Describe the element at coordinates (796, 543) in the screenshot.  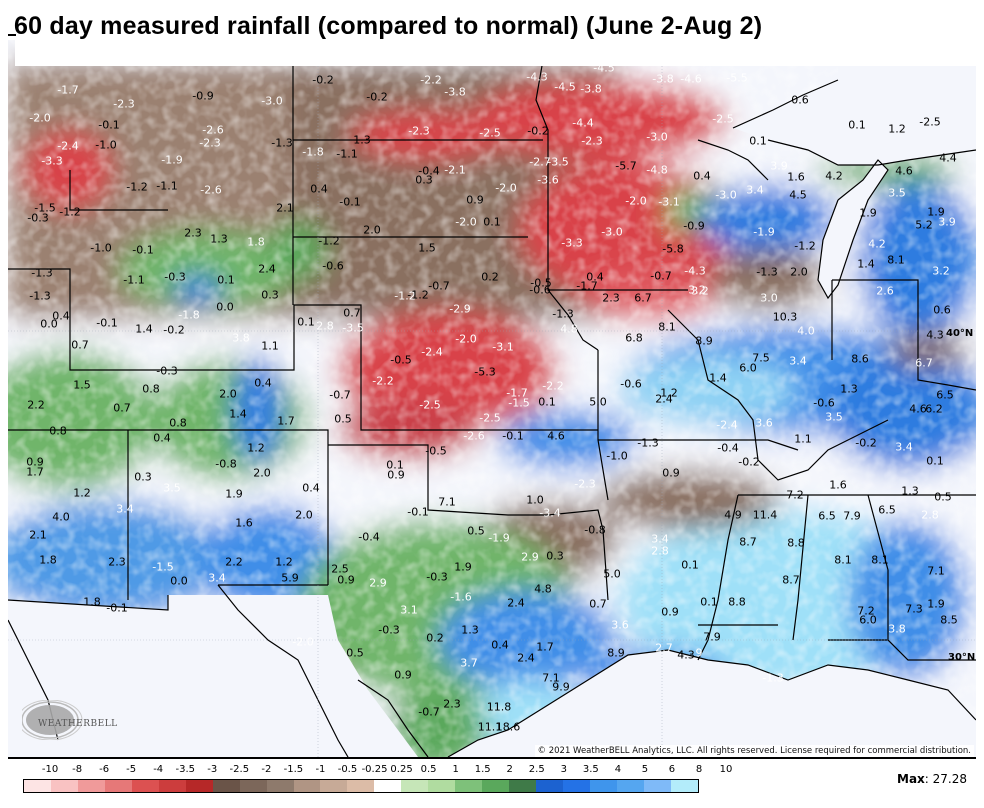
I see `rainfall-value-label: 8.8` at that location.